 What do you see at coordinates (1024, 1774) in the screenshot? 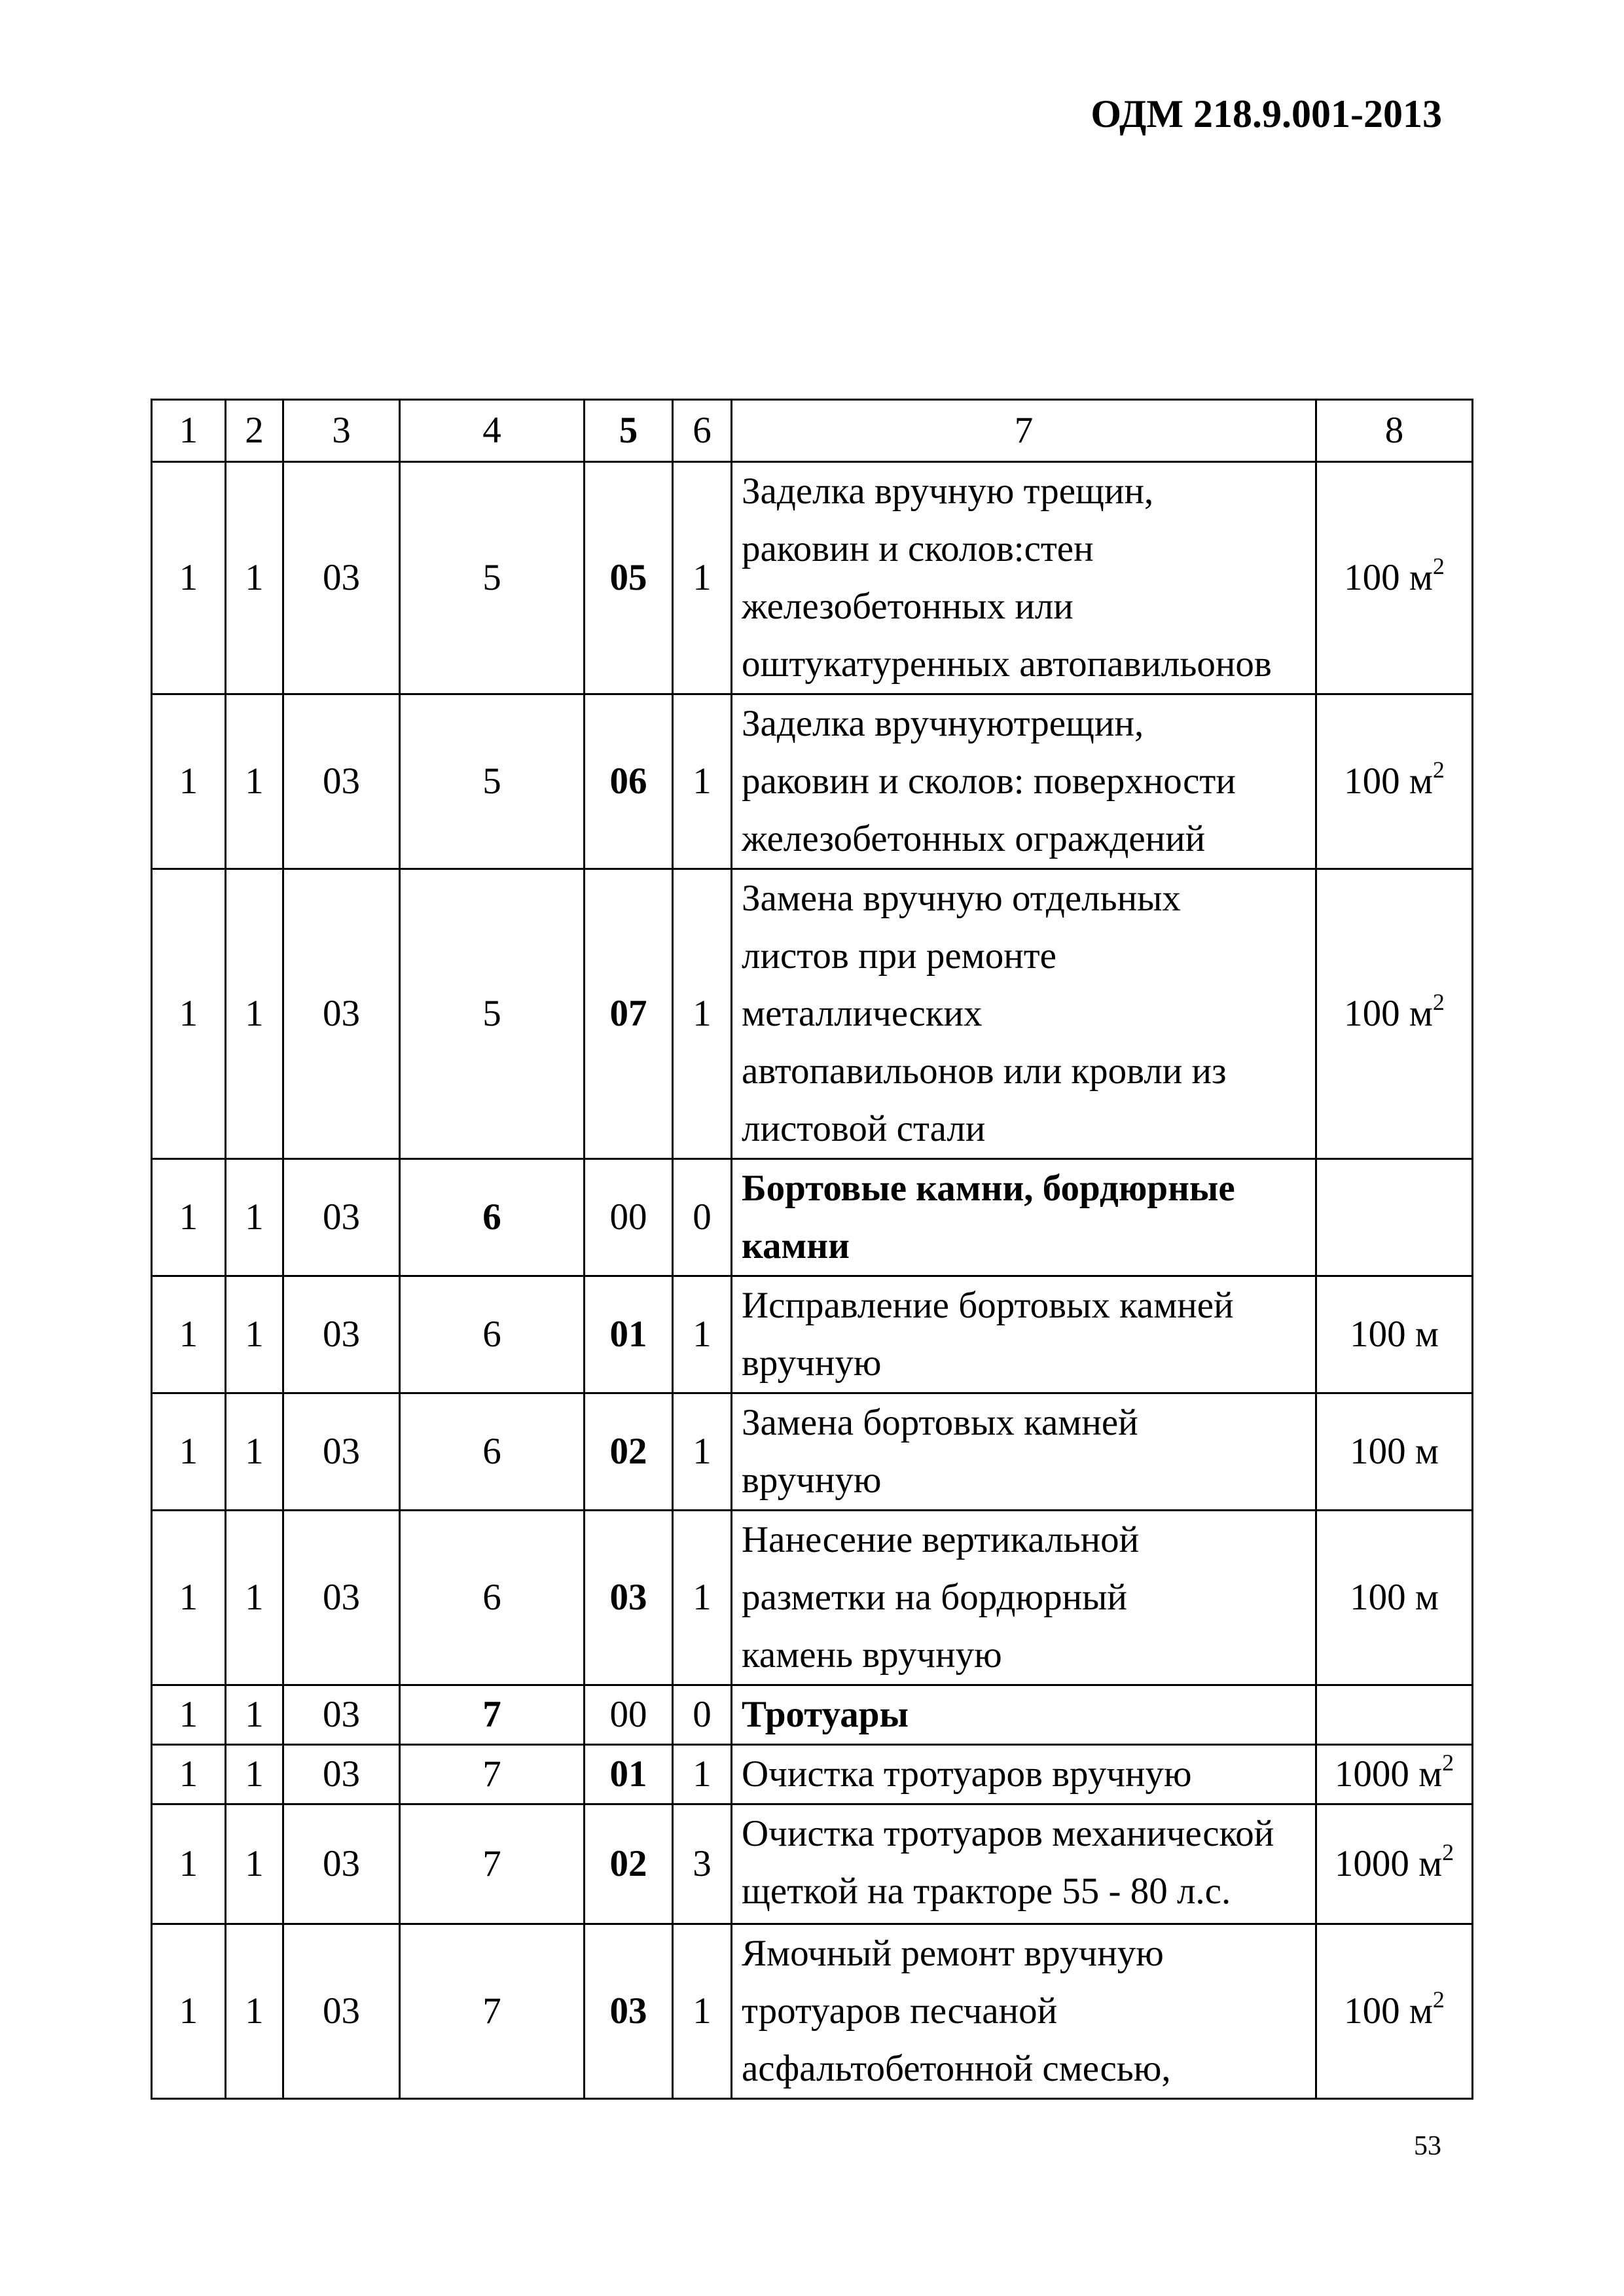
I see `description-cell: Очистка тротуаров вручную` at bounding box center [1024, 1774].